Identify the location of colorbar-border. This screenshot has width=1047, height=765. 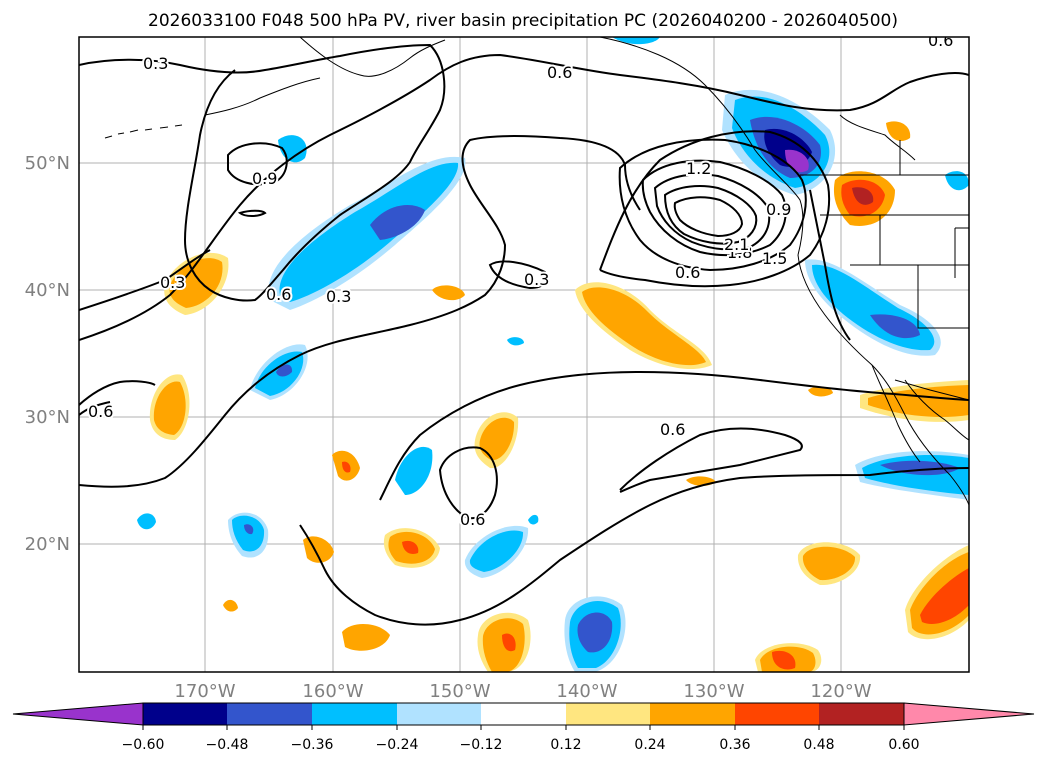
(523, 714).